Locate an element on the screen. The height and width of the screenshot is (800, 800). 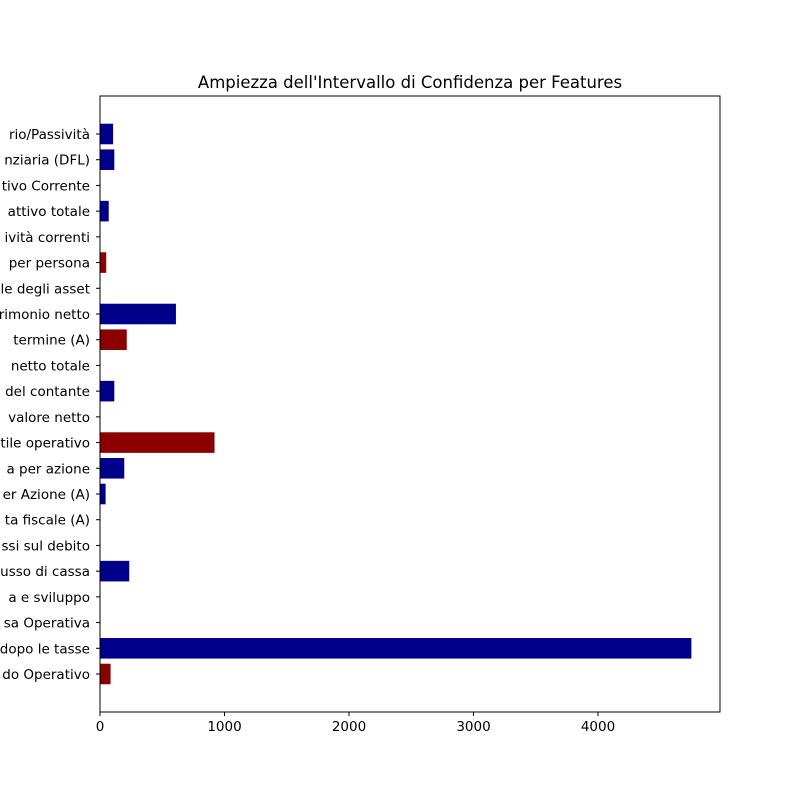
x-tick-label: 0 is located at coordinates (100, 727).